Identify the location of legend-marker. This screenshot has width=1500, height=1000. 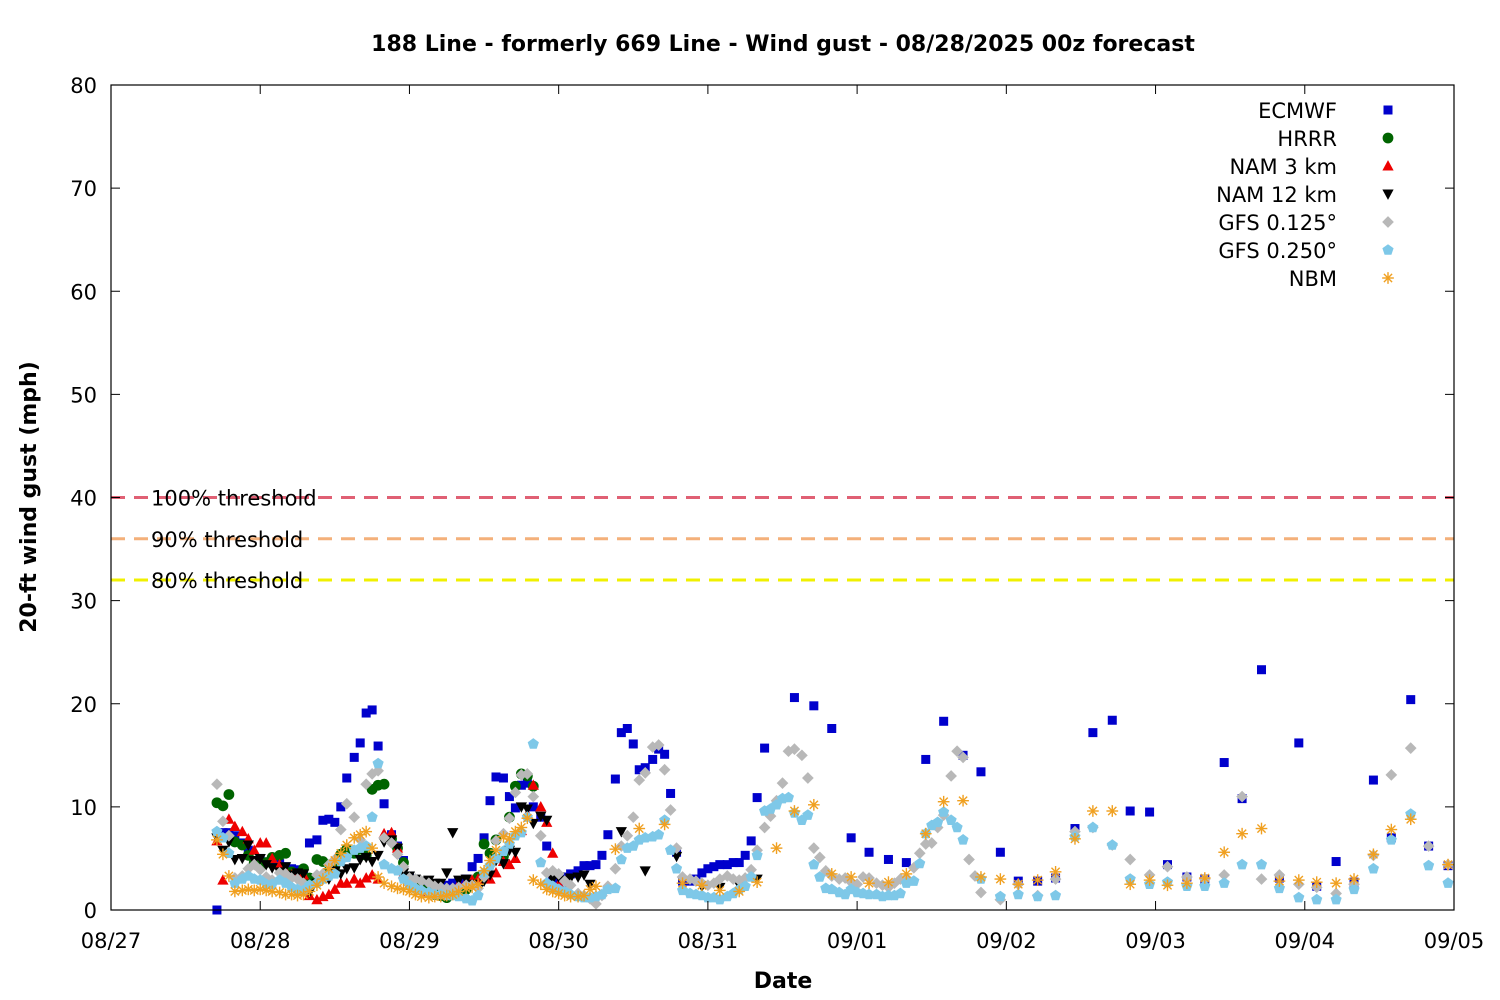
(1388, 222).